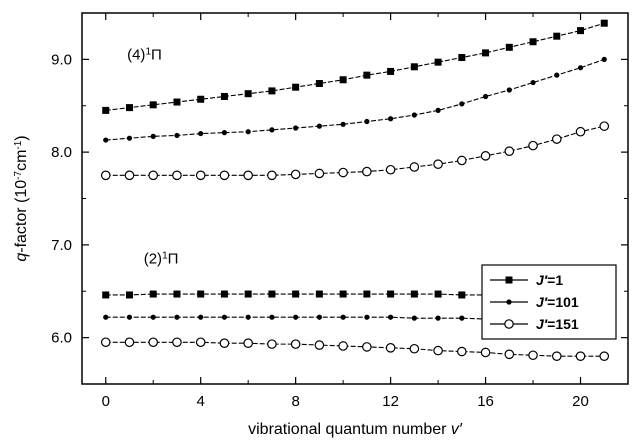 The image size is (640, 441). Describe the element at coordinates (549, 280) in the screenshot. I see `legend-label: J′=1` at that location.